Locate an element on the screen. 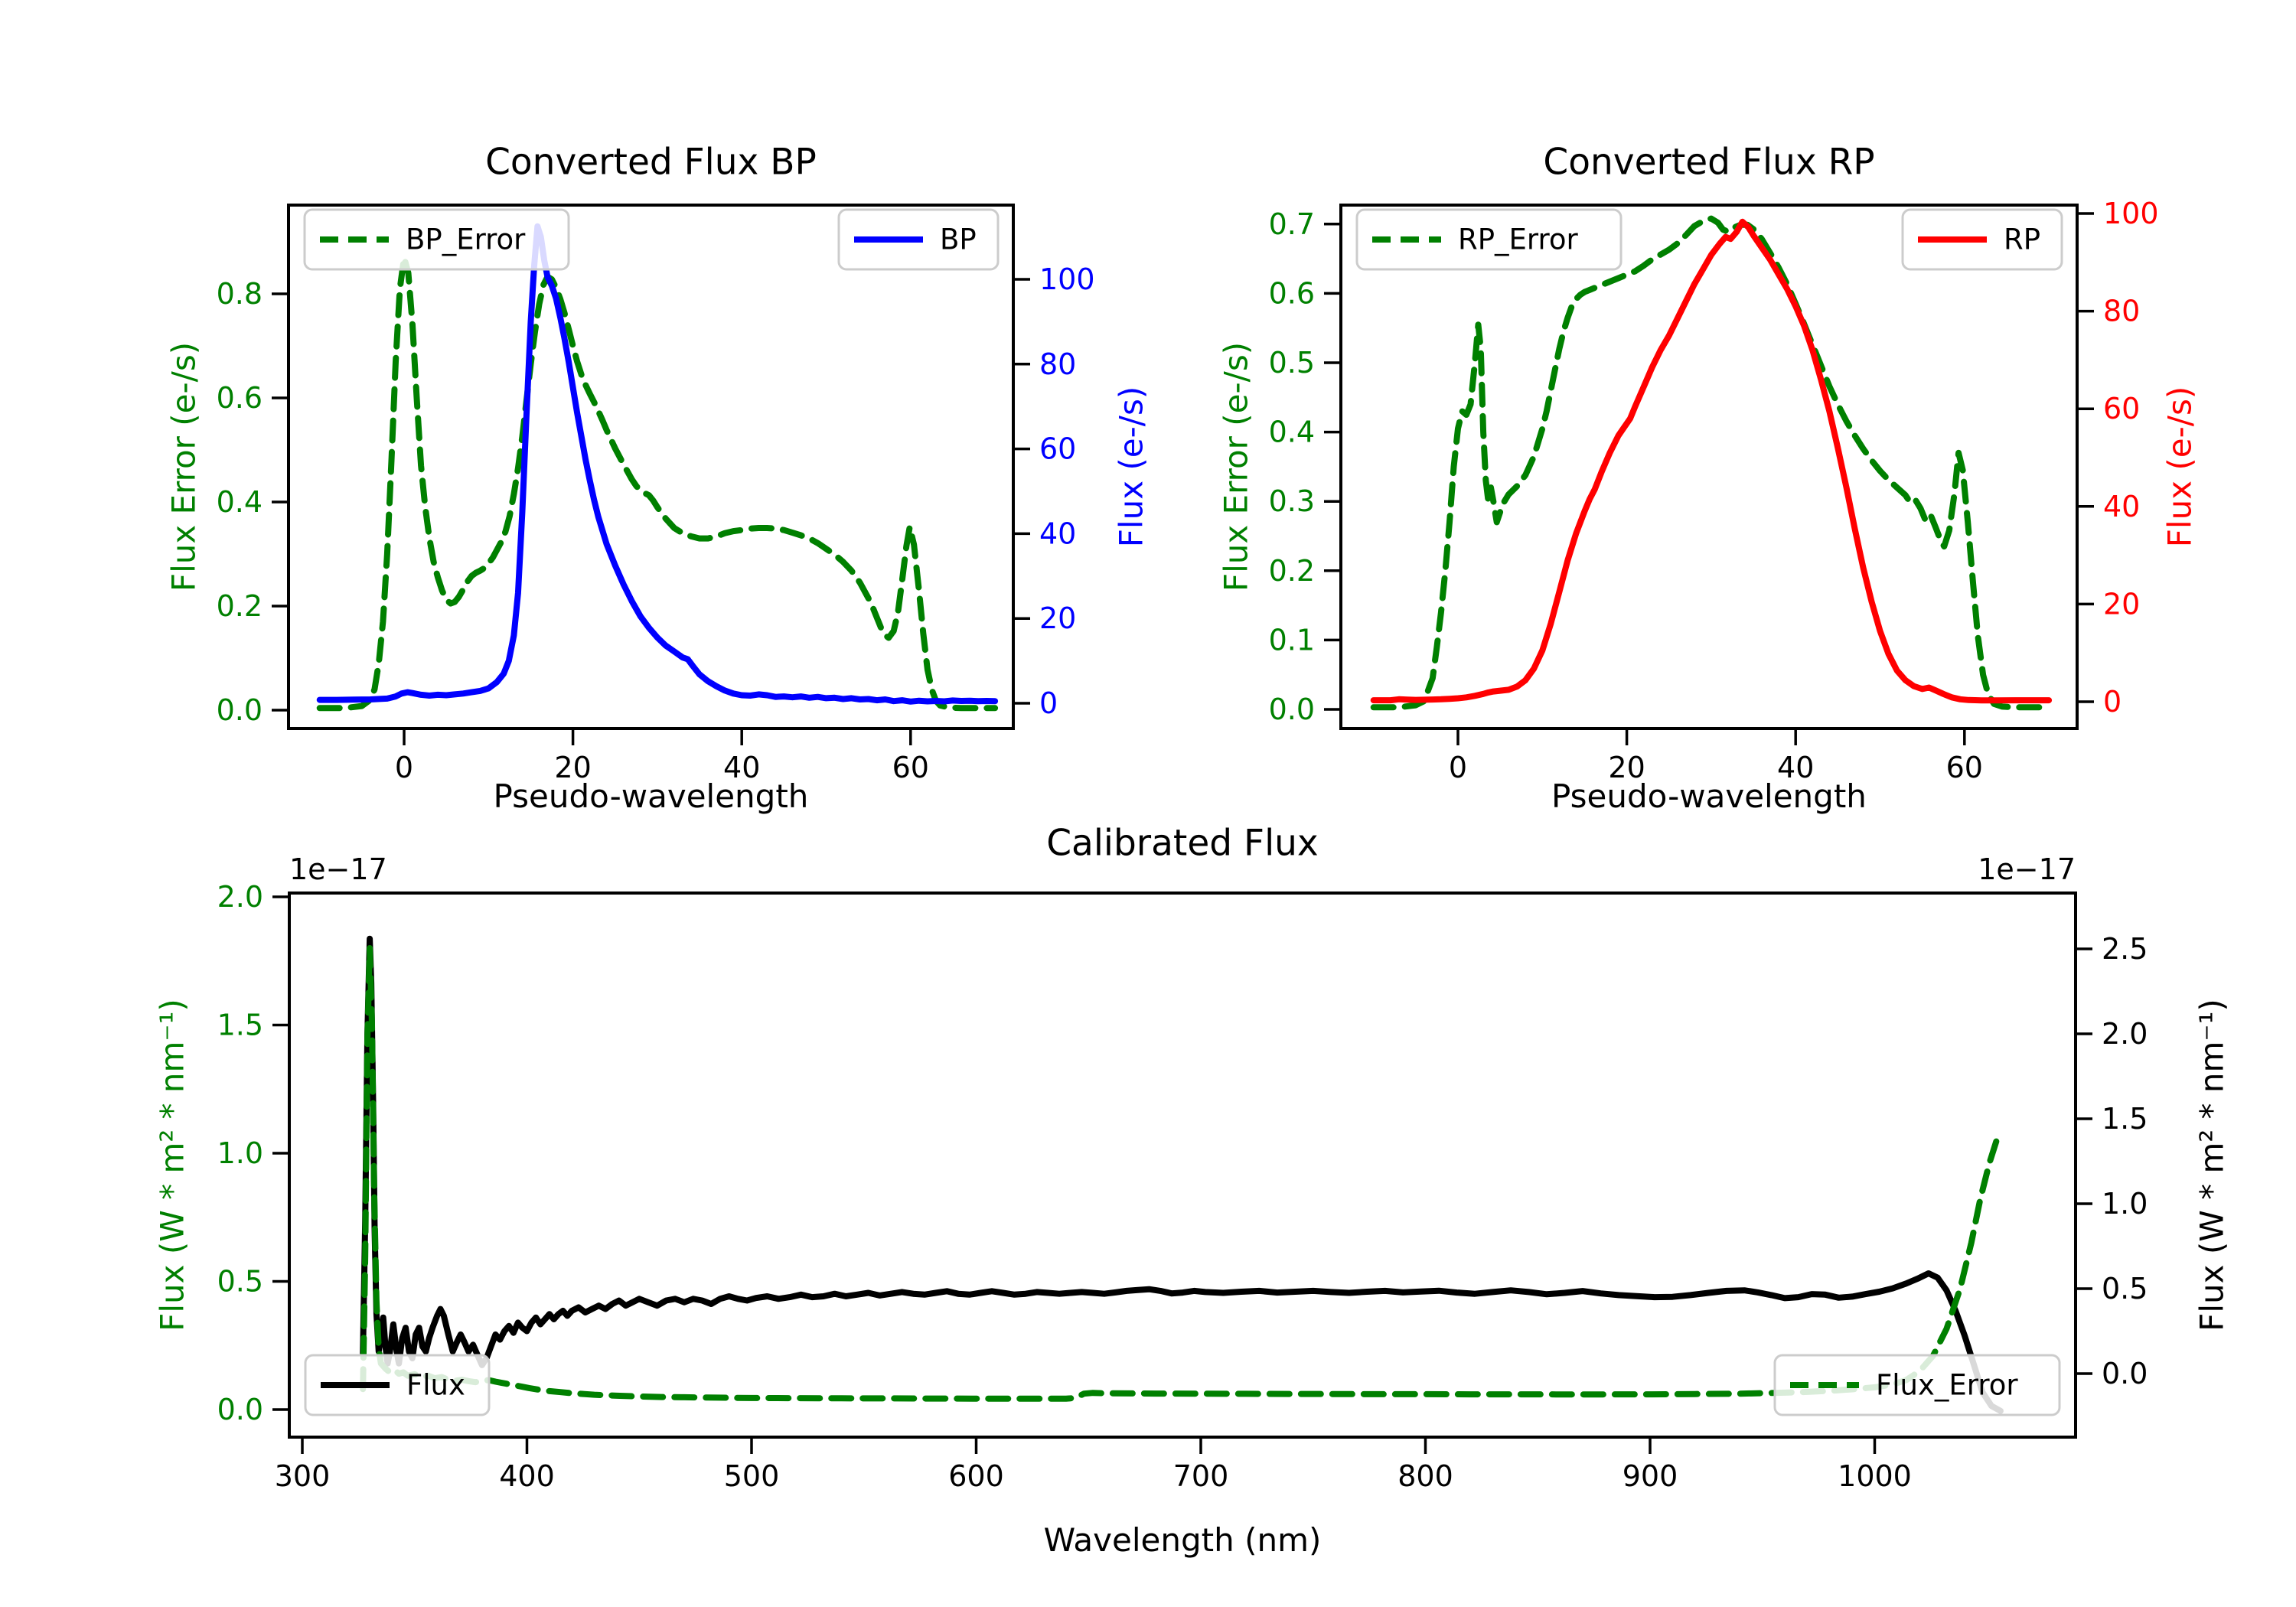  rp-axes-frame is located at coordinates (1709, 467).